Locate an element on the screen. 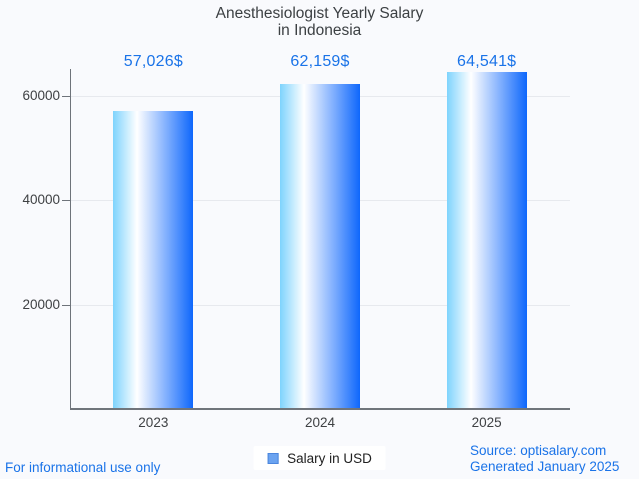 This screenshot has width=639, height=479. legend-swatch is located at coordinates (273, 458).